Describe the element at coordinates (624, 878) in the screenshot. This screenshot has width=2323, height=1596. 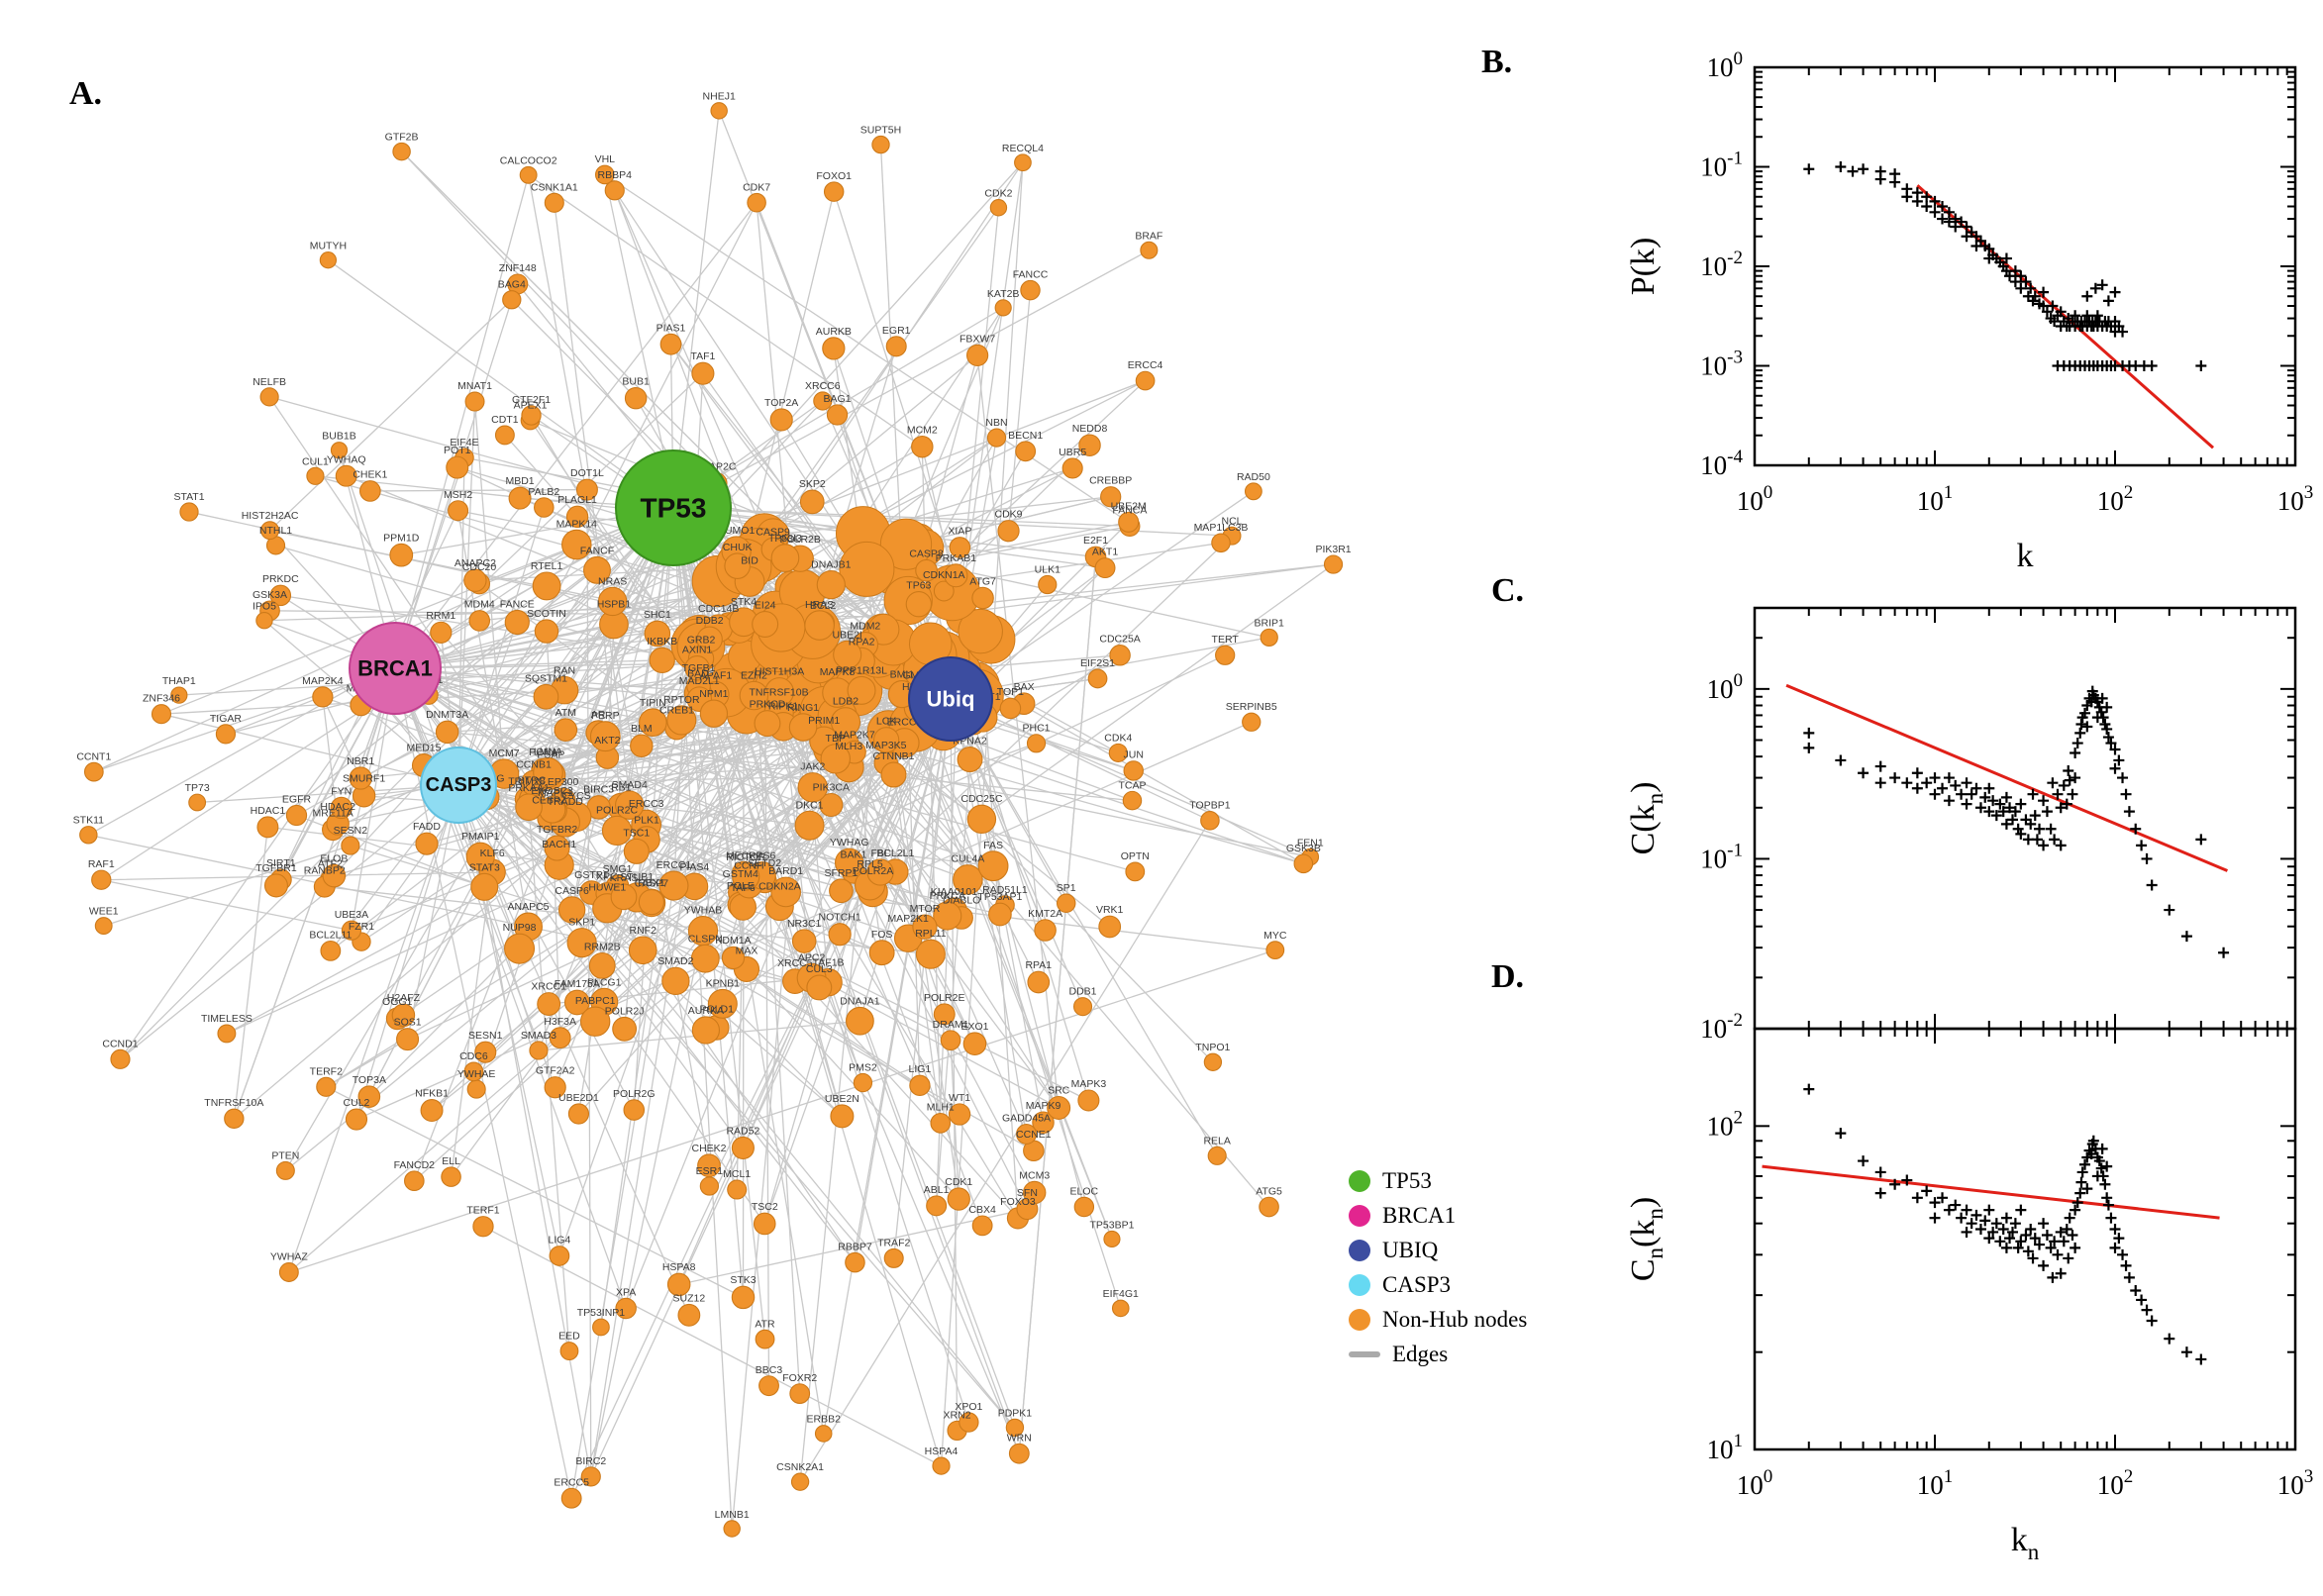
I see `gene-label: KRAS` at that location.